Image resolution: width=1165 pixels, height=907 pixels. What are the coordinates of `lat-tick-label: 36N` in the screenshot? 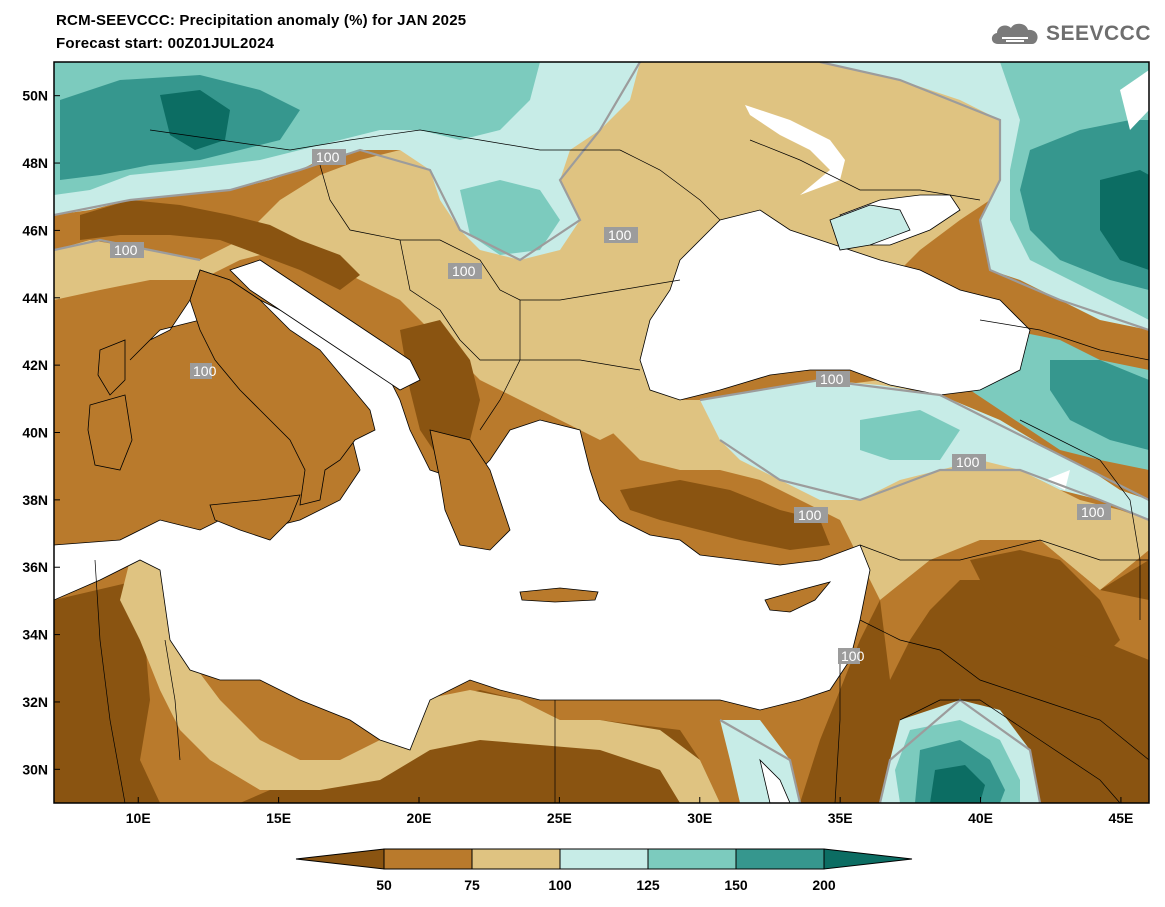 It's located at (35, 567).